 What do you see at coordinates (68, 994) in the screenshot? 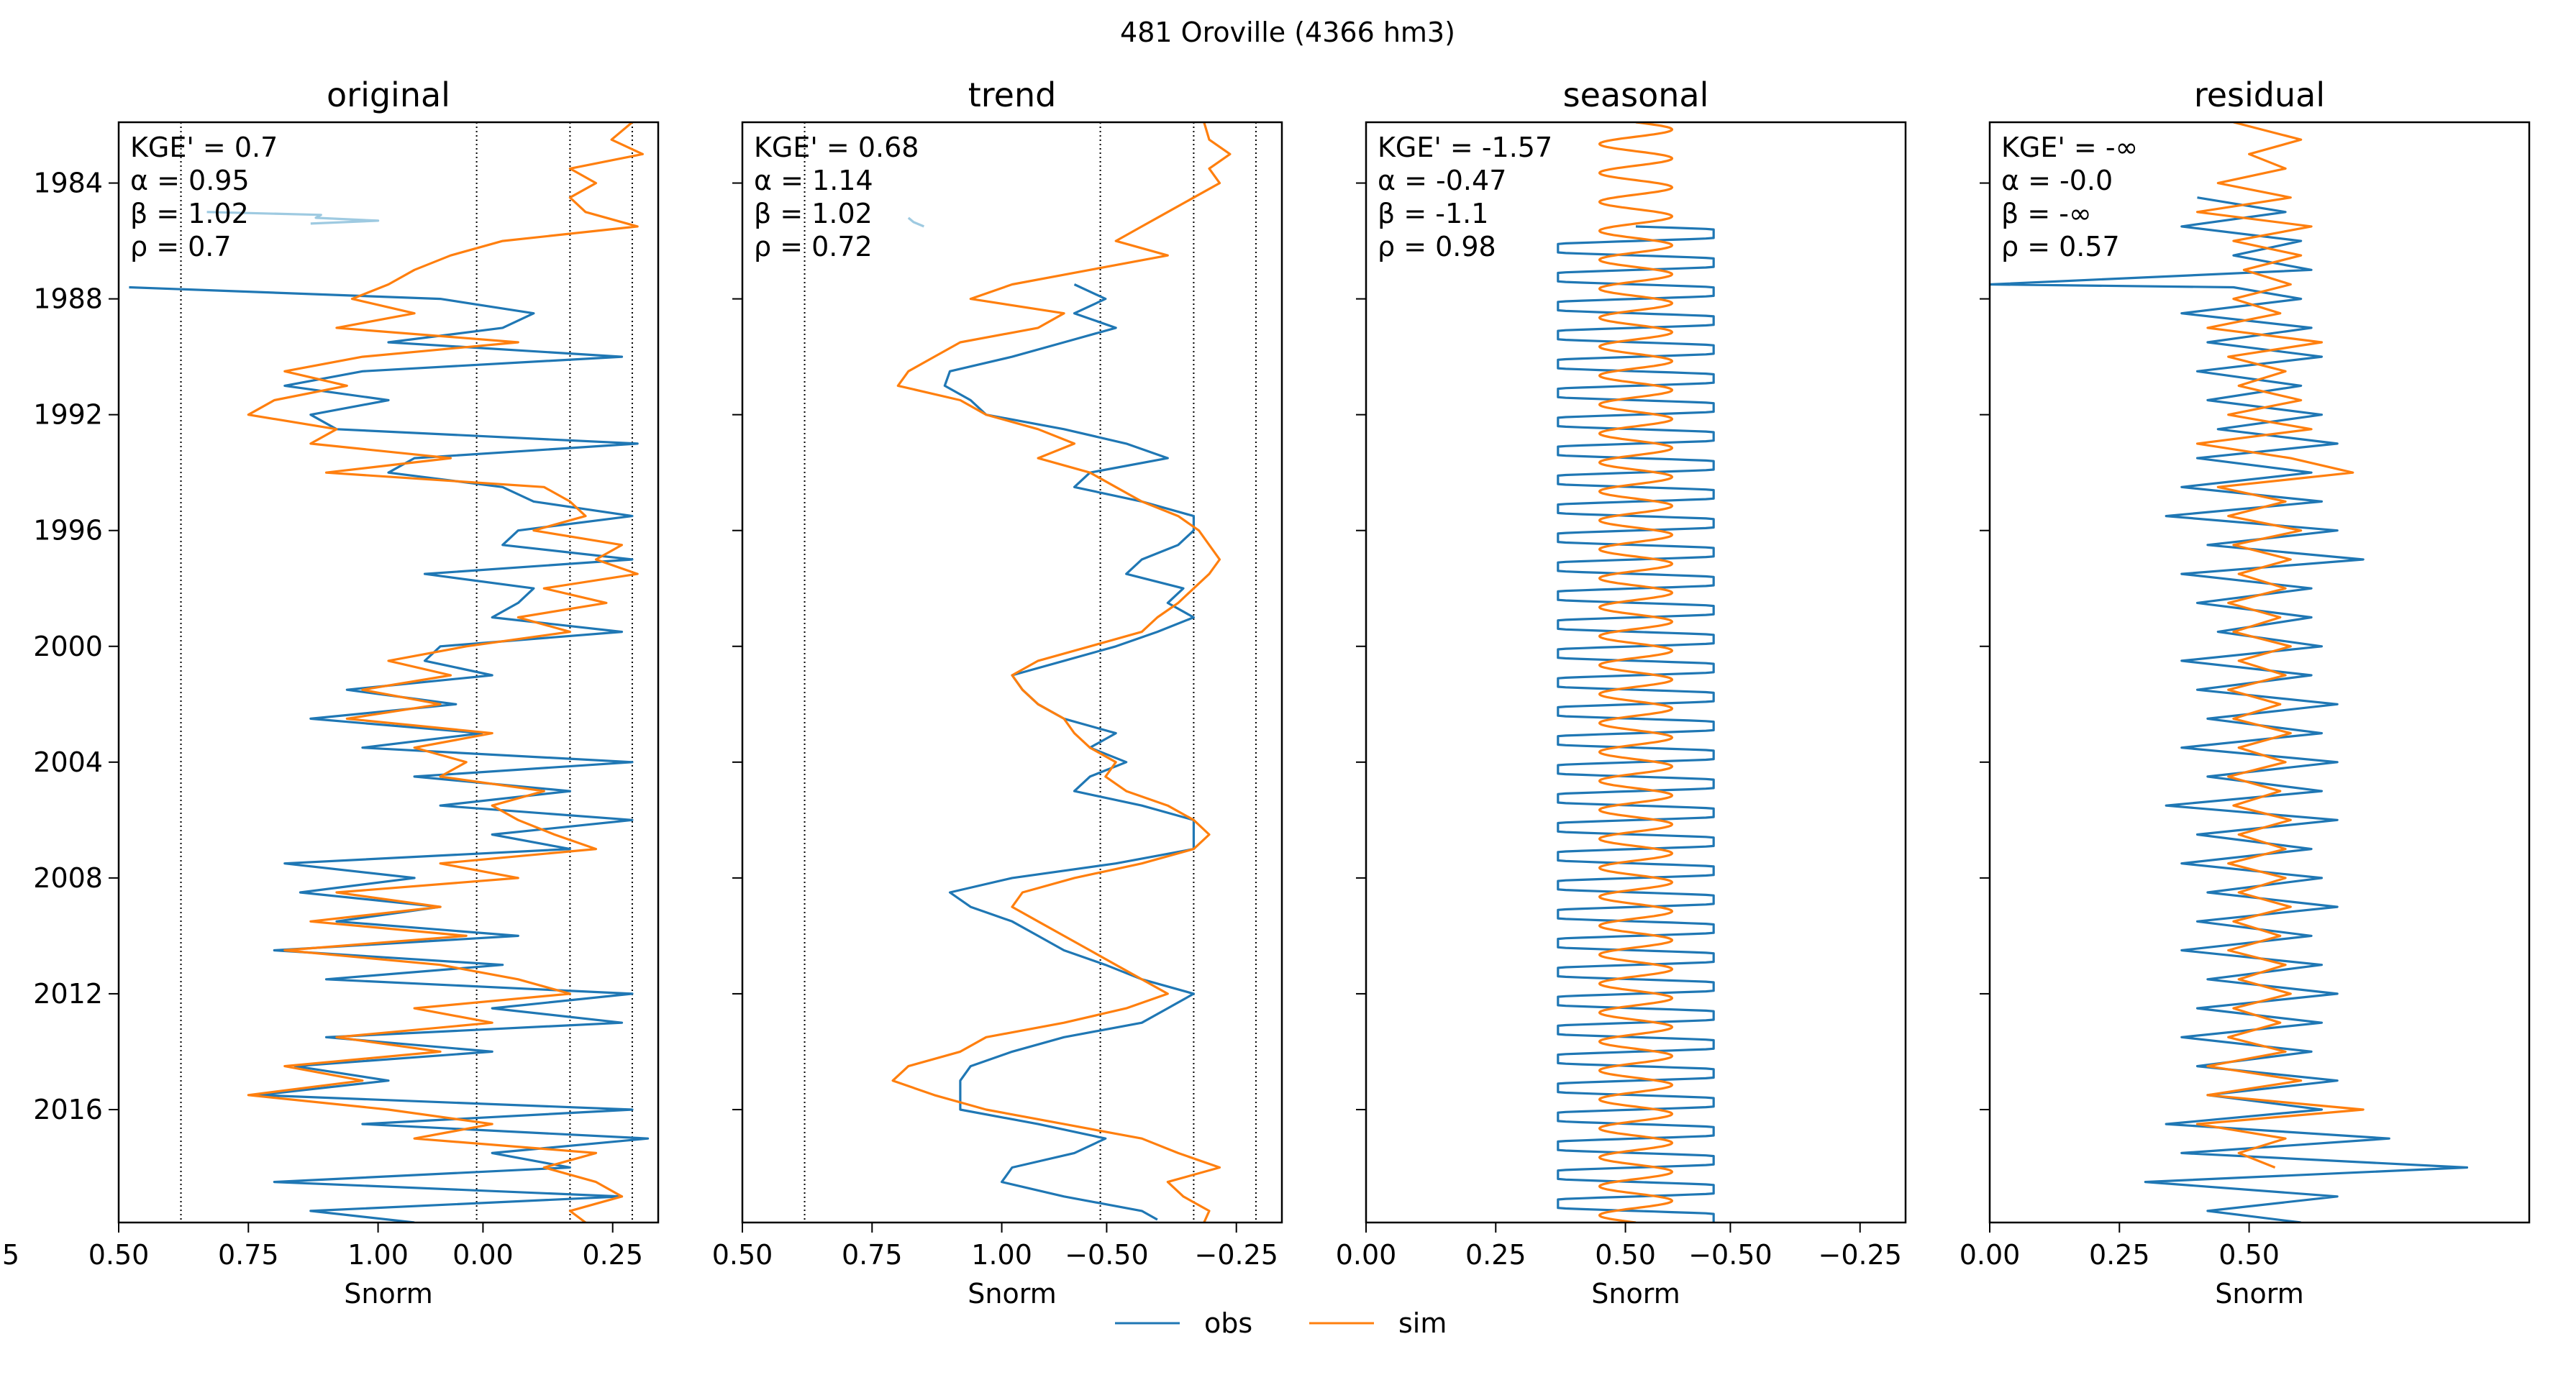
I see `y-tick-label: 2012` at bounding box center [68, 994].